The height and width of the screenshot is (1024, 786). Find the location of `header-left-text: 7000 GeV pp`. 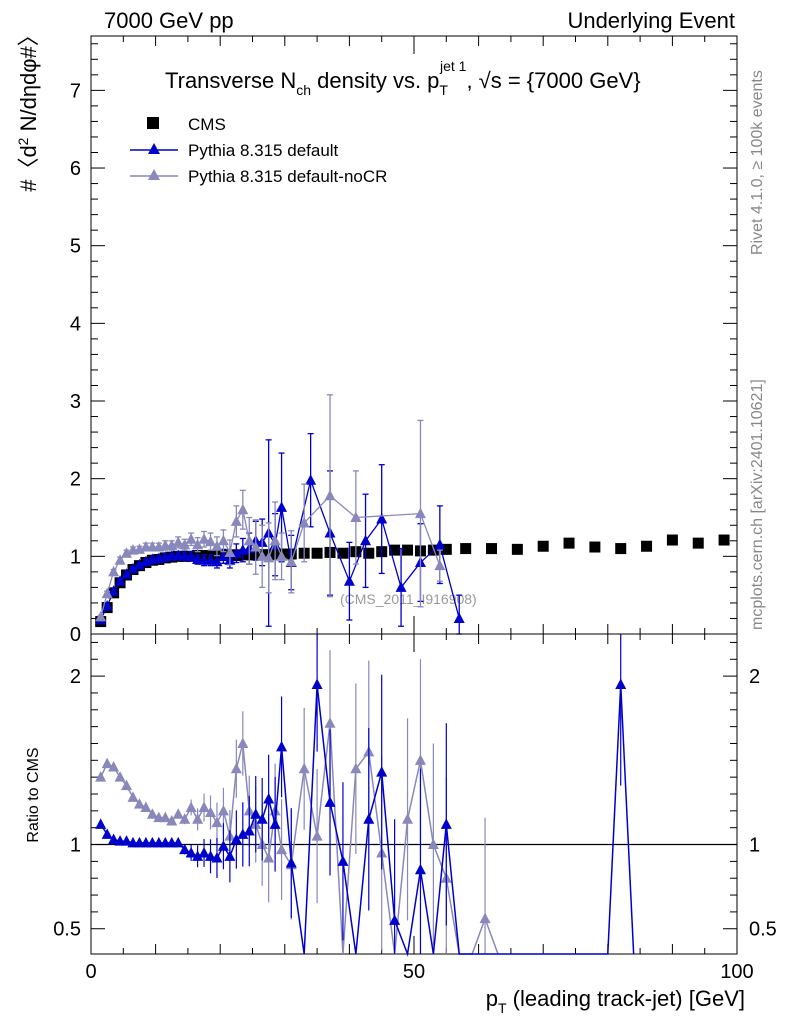

header-left-text: 7000 GeV pp is located at coordinates (169, 20).